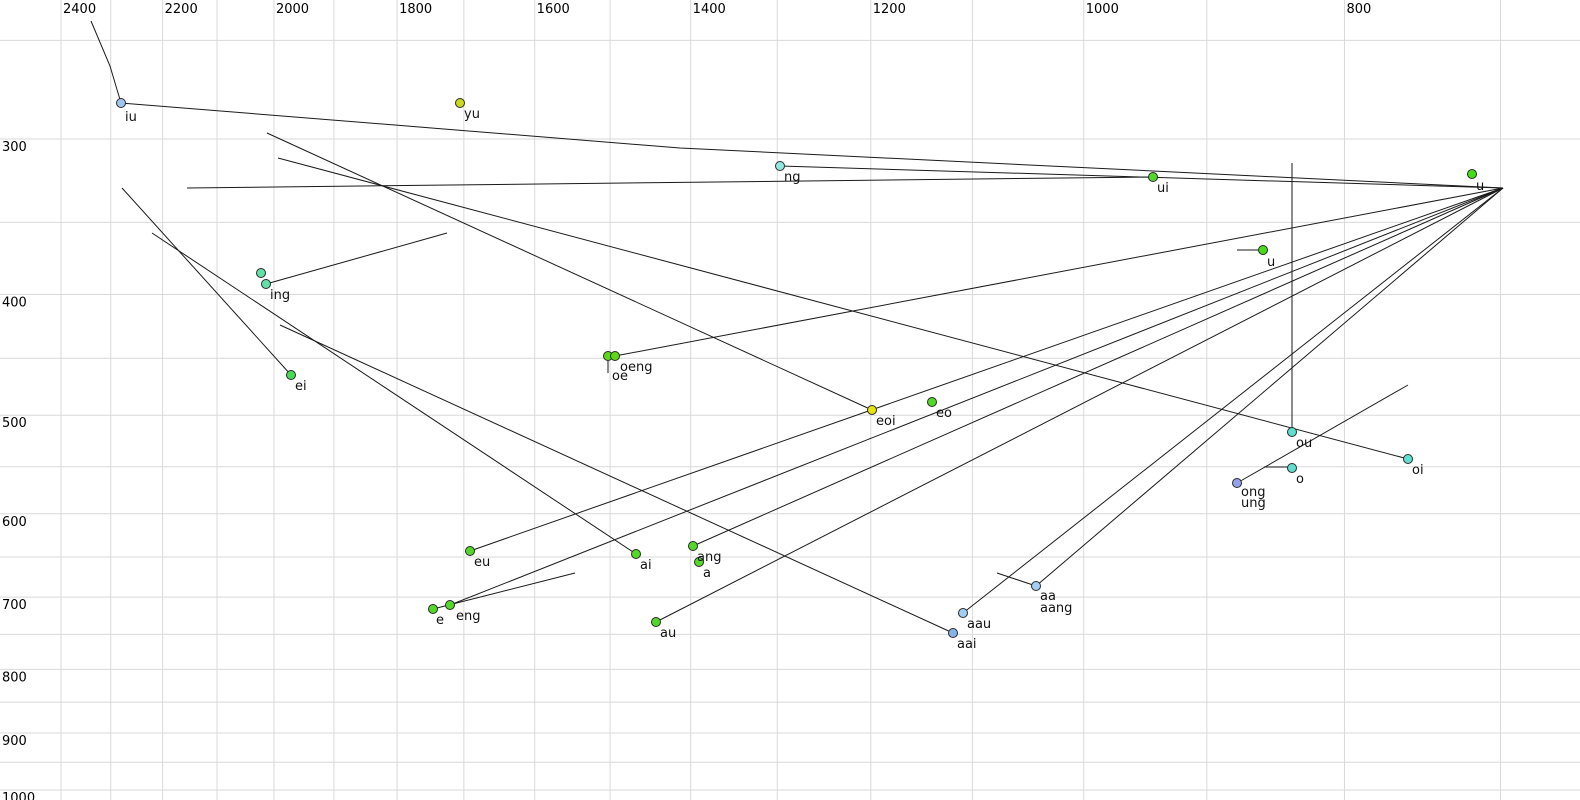  What do you see at coordinates (14, 147) in the screenshot?
I see `y-tick-label: 300` at bounding box center [14, 147].